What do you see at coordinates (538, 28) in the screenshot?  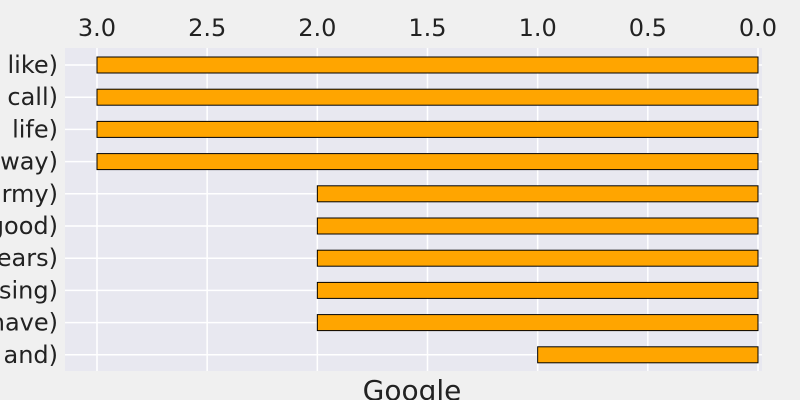 I see `x-tick-label: 1.0` at bounding box center [538, 28].